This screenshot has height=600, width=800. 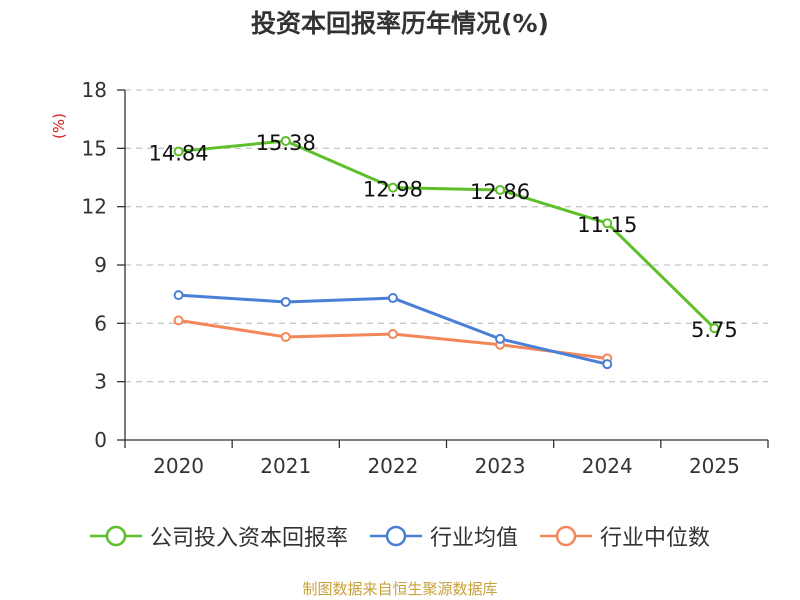 I want to click on data-label-company: 5.75, so click(x=714, y=330).